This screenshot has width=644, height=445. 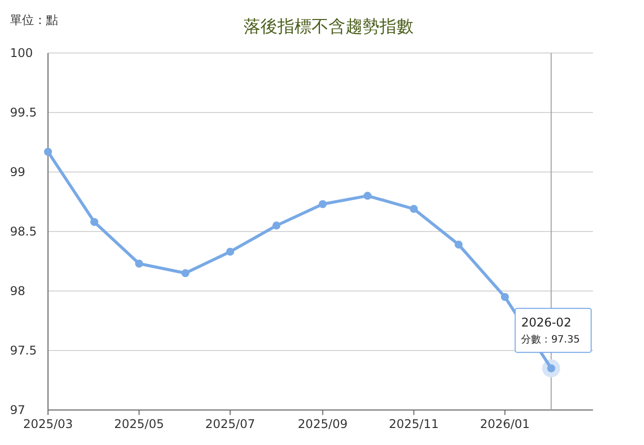 What do you see at coordinates (413, 424) in the screenshot?
I see `x-tick-label: 2025/11` at bounding box center [413, 424].